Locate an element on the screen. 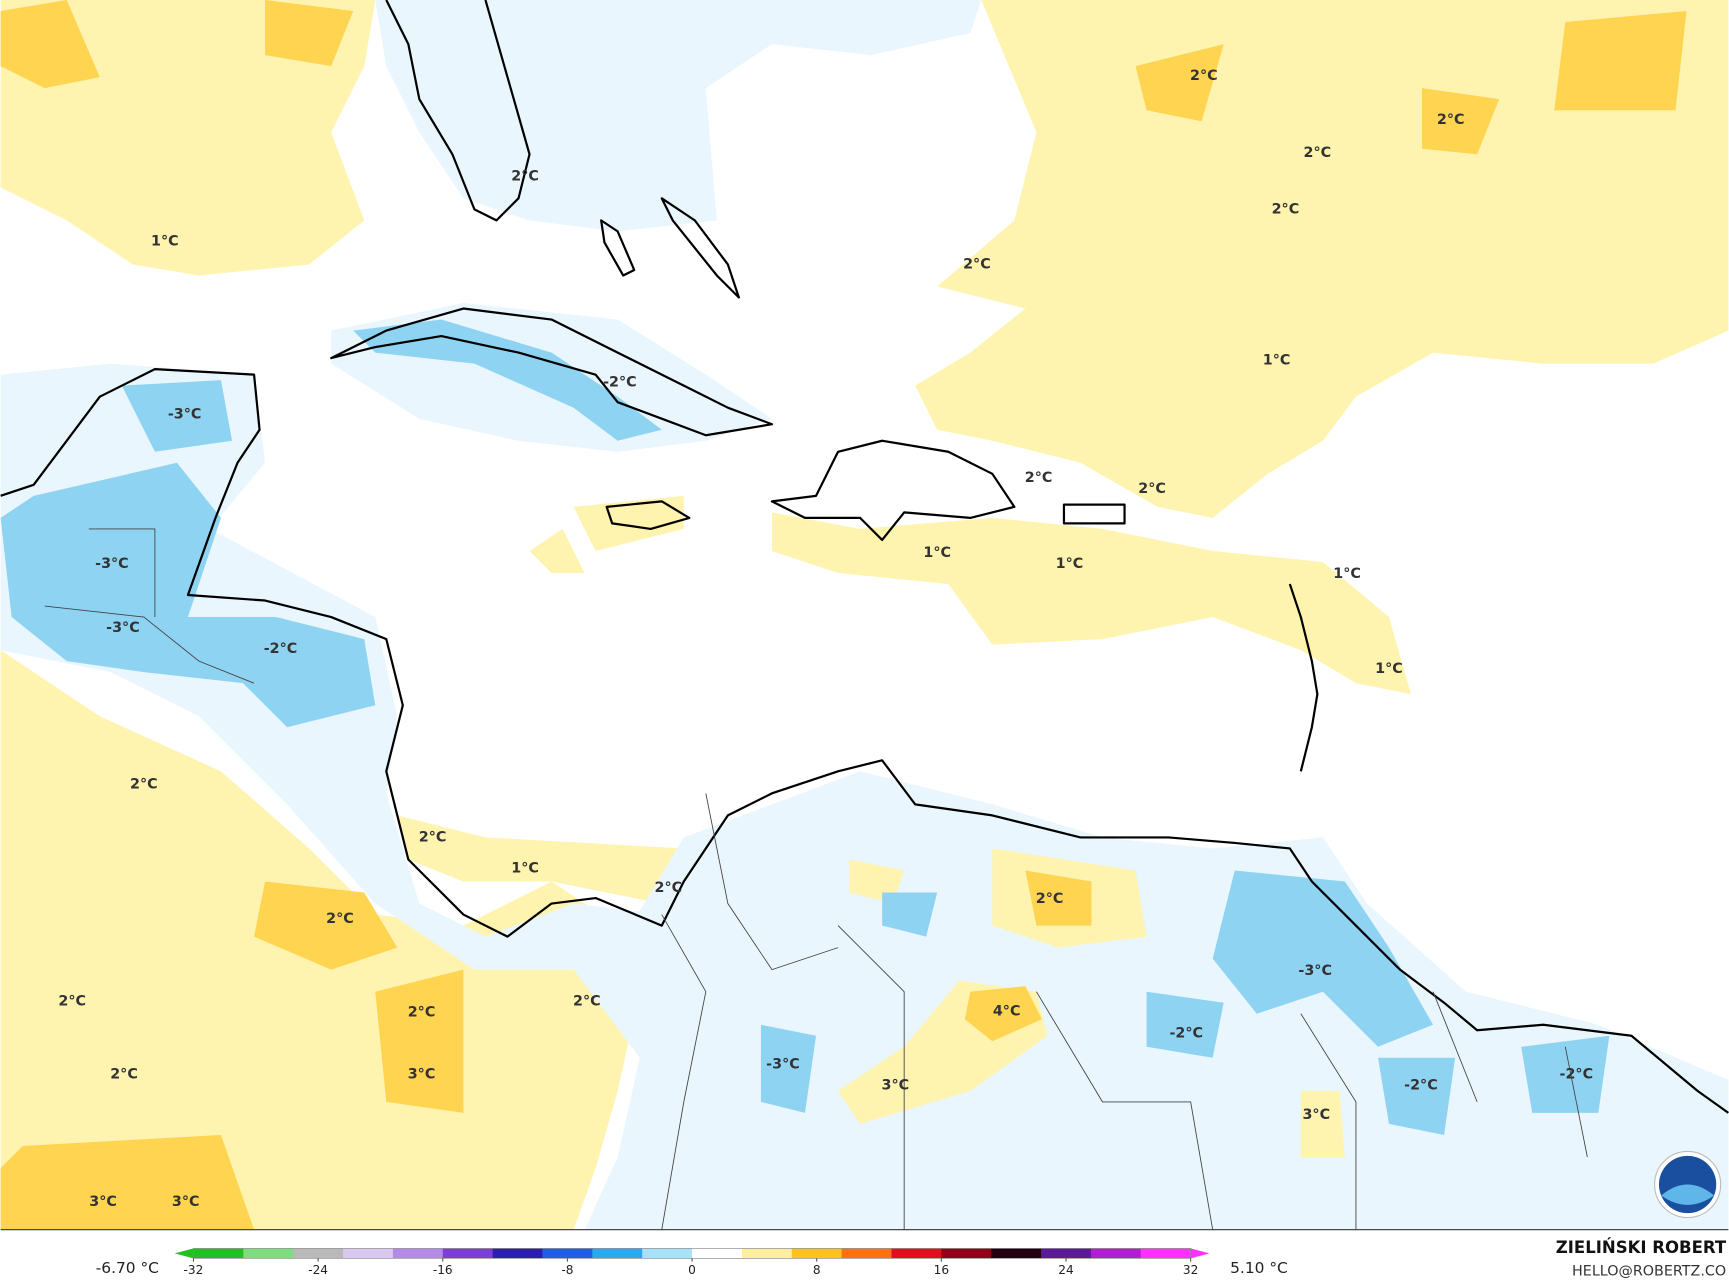 The image size is (1729, 1287). max-value: 5.10 °C is located at coordinates (1259, 1268).